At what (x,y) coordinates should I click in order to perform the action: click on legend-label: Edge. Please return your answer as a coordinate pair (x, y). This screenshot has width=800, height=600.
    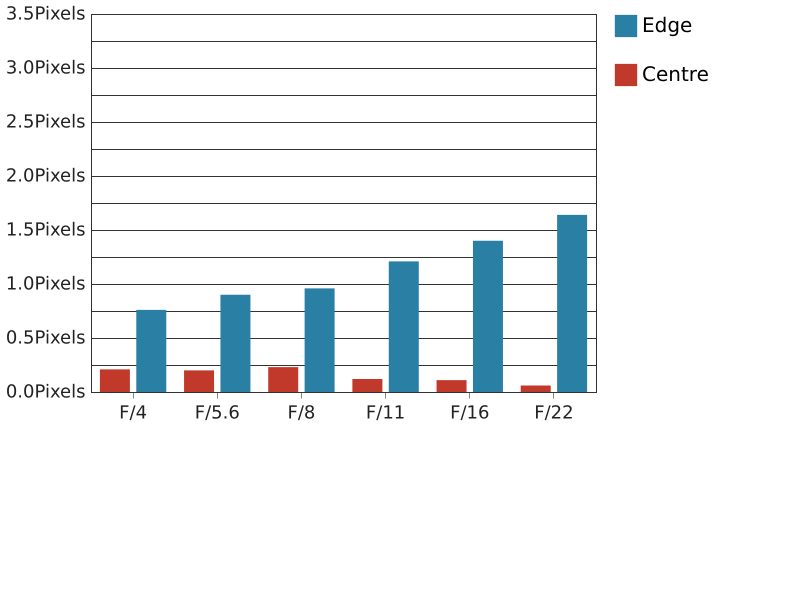
    Looking at the image, I should click on (667, 25).